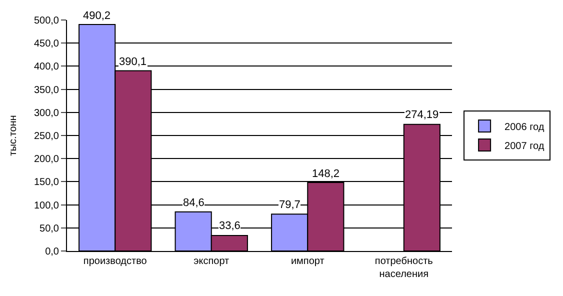  Describe the element at coordinates (47, 67) in the screenshot. I see `y-tick-label: 400,0` at that location.